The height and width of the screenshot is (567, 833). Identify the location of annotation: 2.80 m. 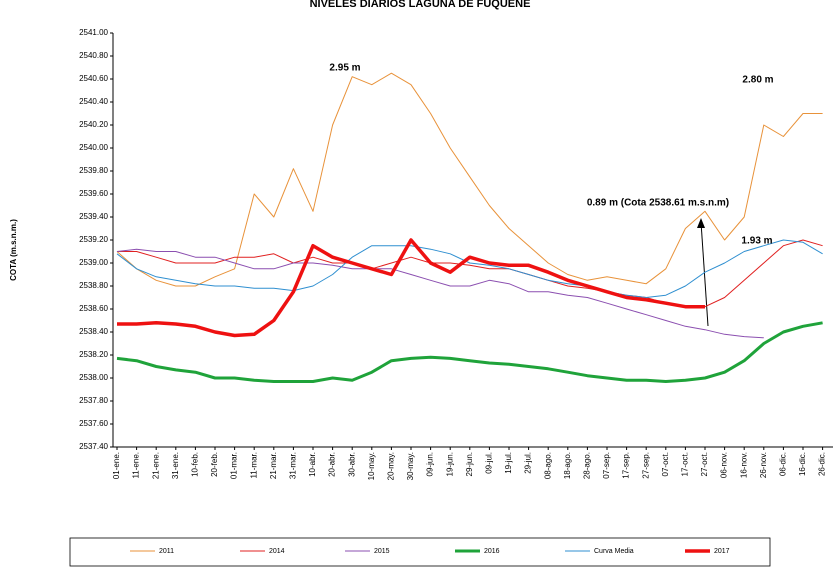
(757, 80).